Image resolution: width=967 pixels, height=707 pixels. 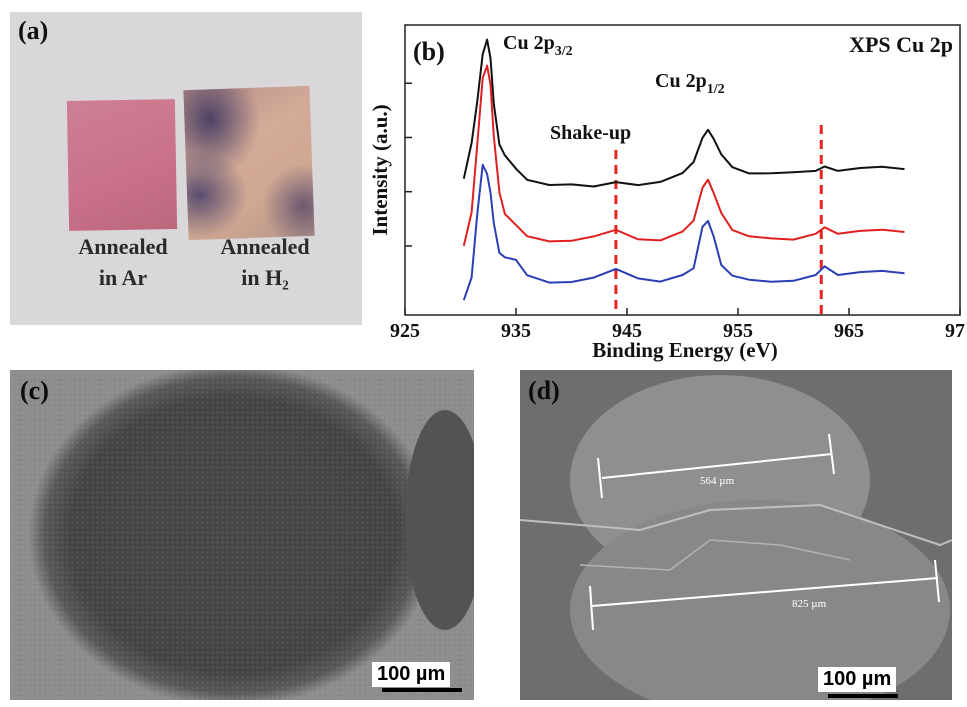 What do you see at coordinates (265, 246) in the screenshot?
I see `caption-h2-line1: Annealed` at bounding box center [265, 246].